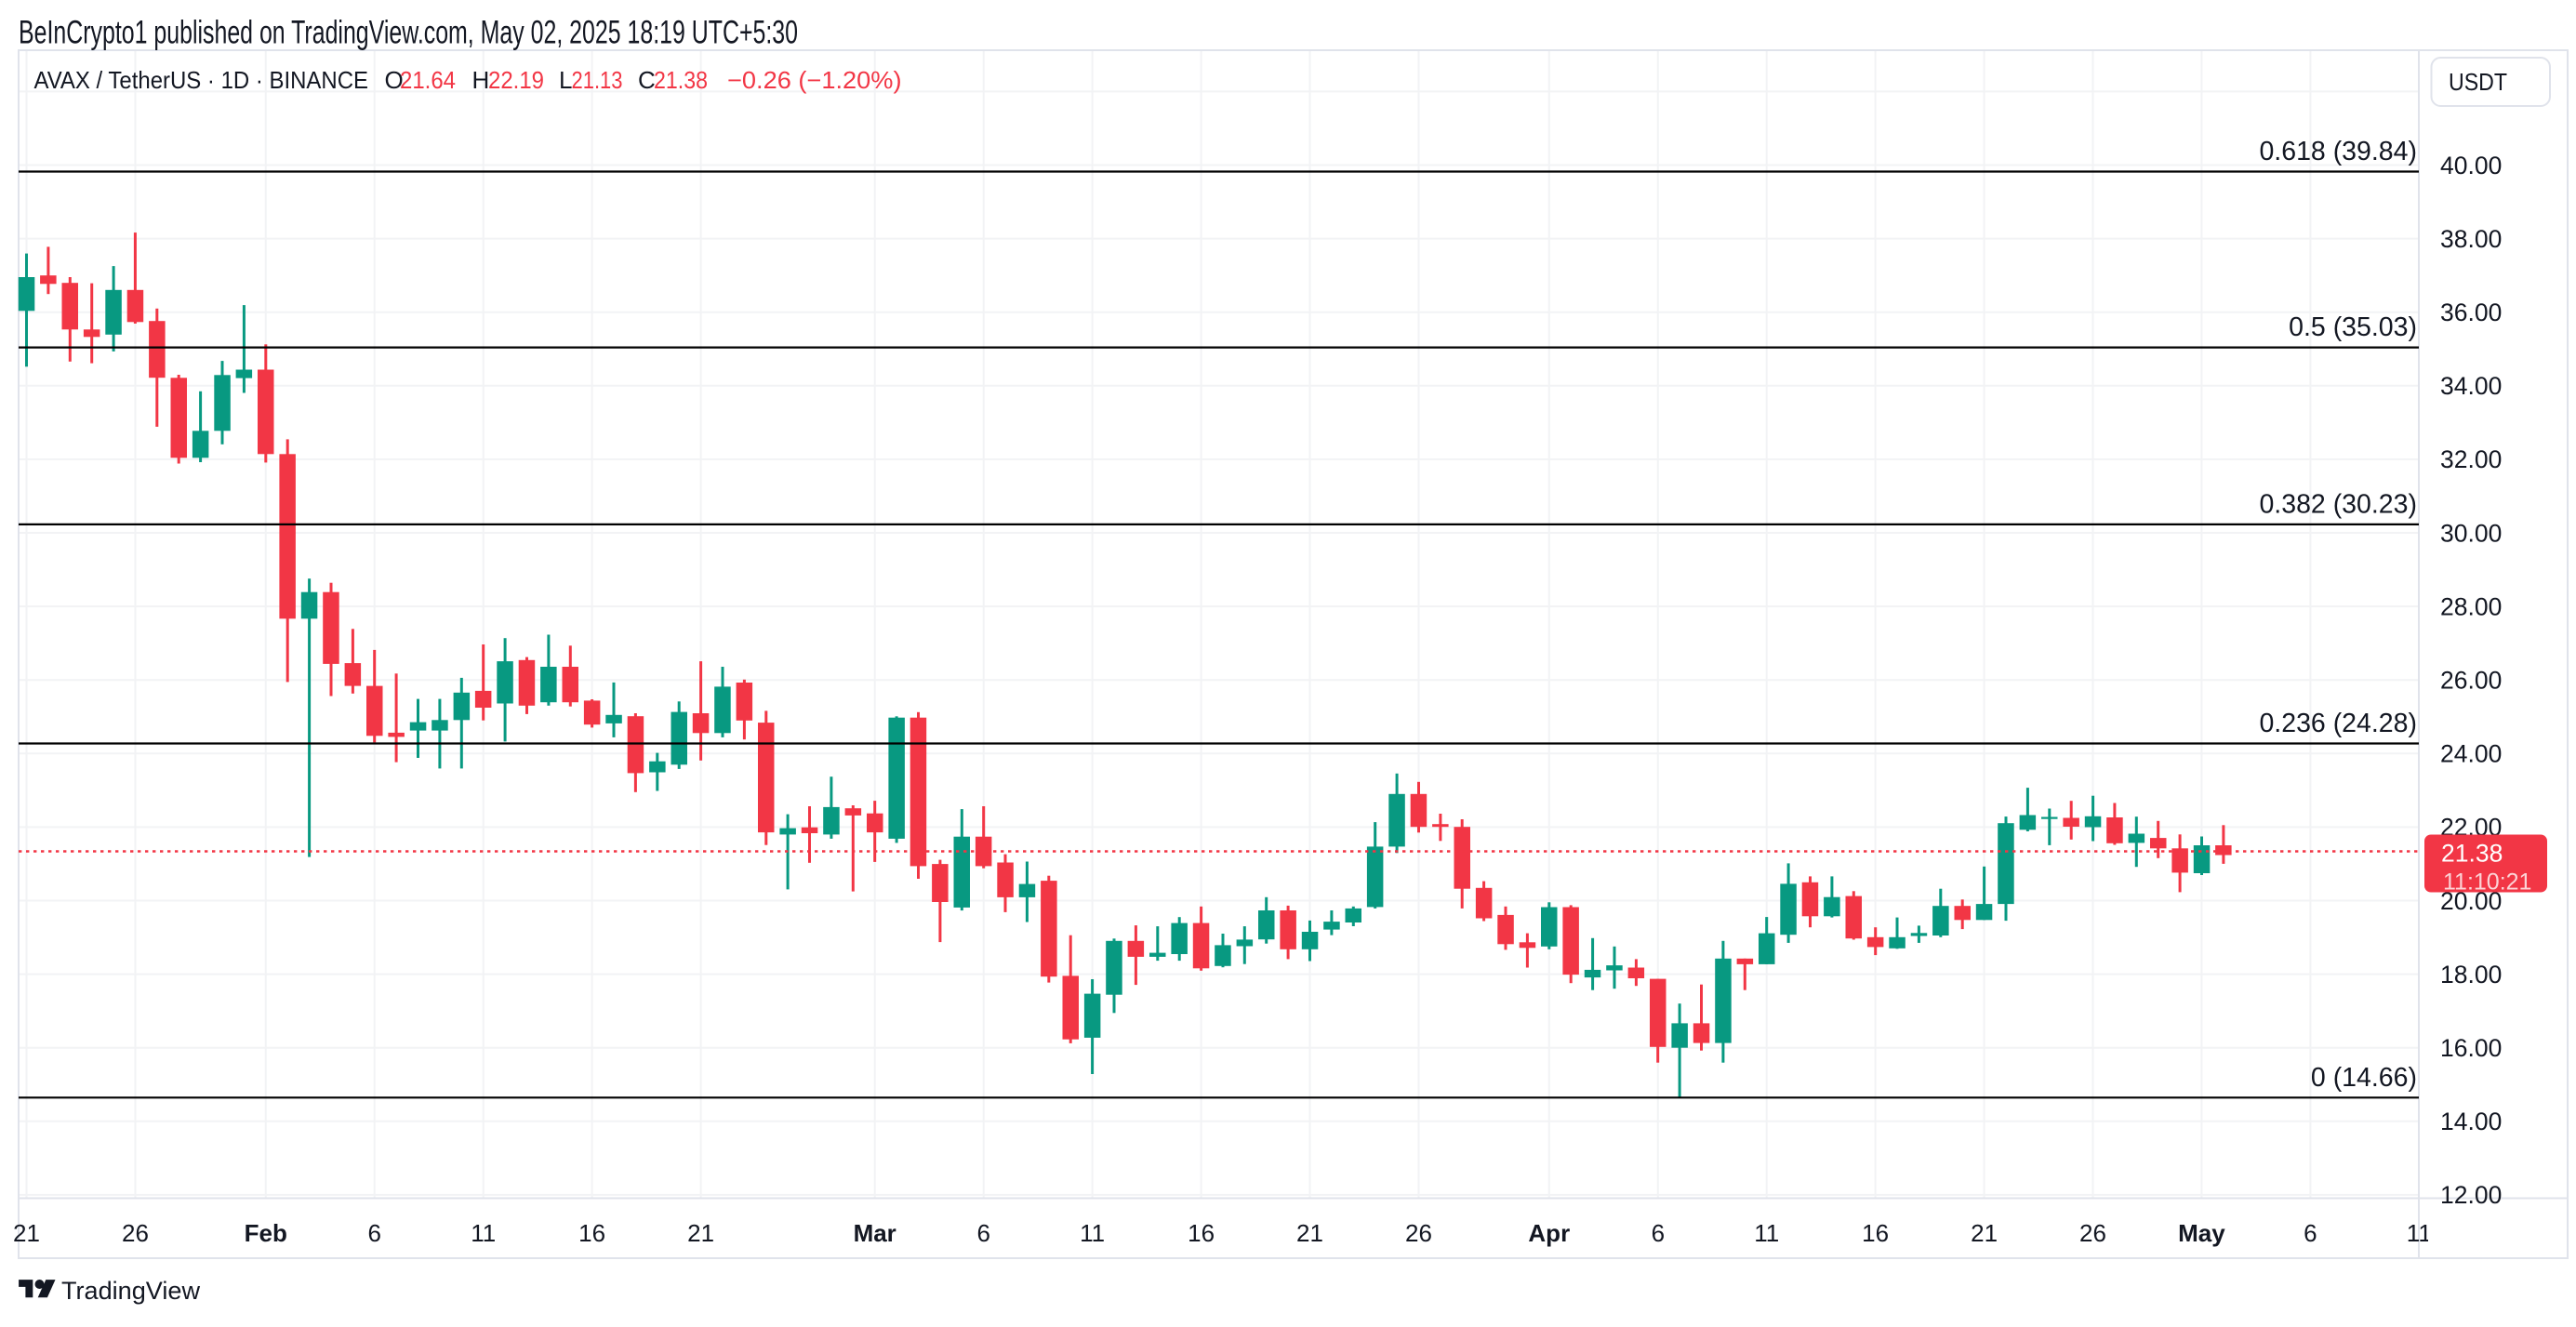 The width and height of the screenshot is (2576, 1327). What do you see at coordinates (266, 1233) in the screenshot?
I see `svg-text: Feb` at bounding box center [266, 1233].